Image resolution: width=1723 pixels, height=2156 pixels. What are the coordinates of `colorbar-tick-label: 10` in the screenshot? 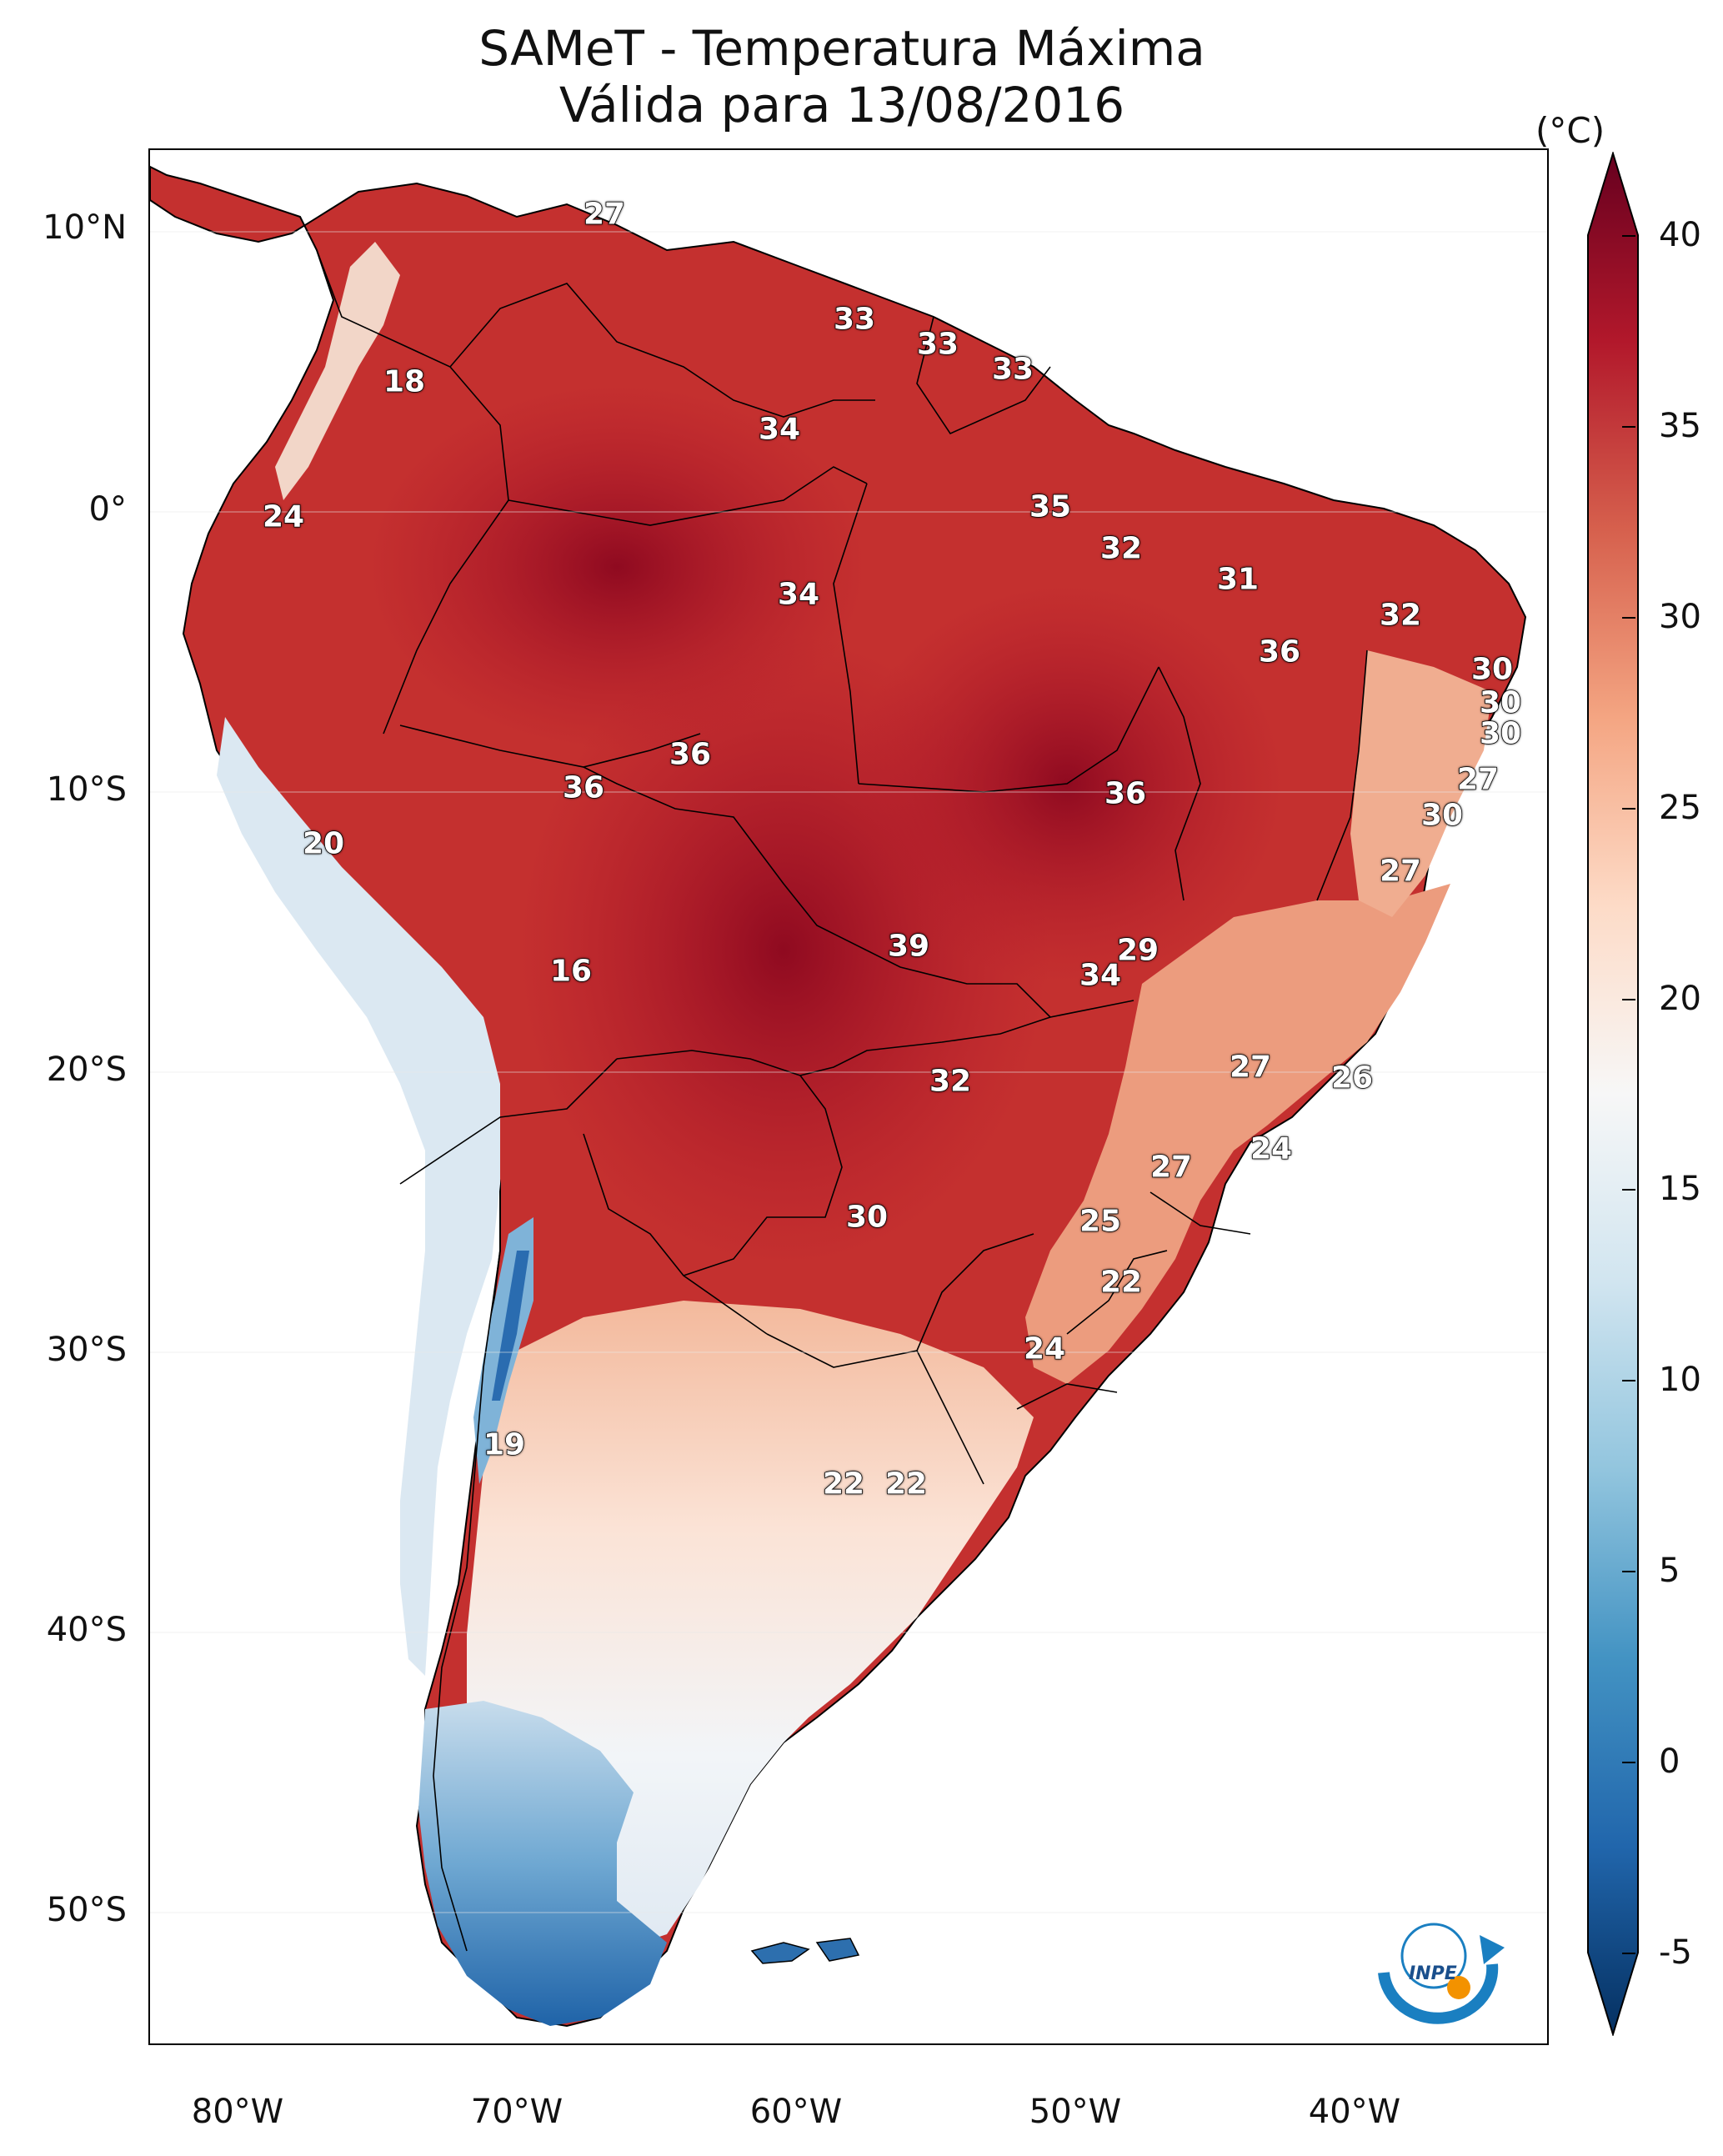 It's located at (1680, 1380).